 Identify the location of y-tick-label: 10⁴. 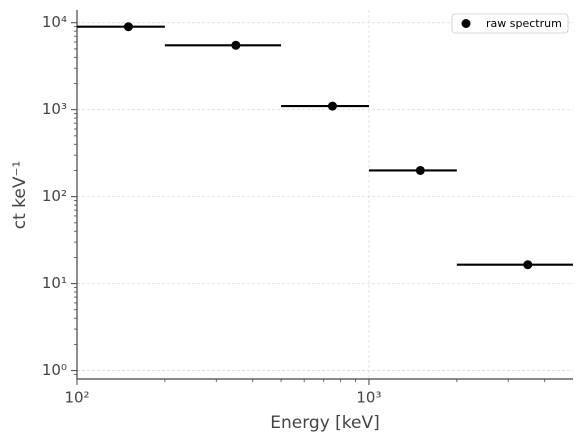
(54, 22).